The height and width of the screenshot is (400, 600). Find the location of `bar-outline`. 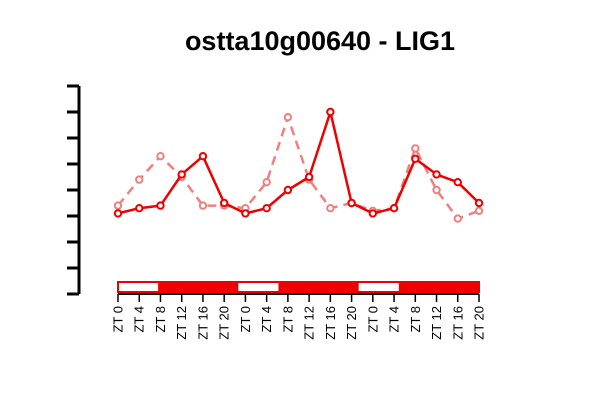

bar-outline is located at coordinates (298, 287).